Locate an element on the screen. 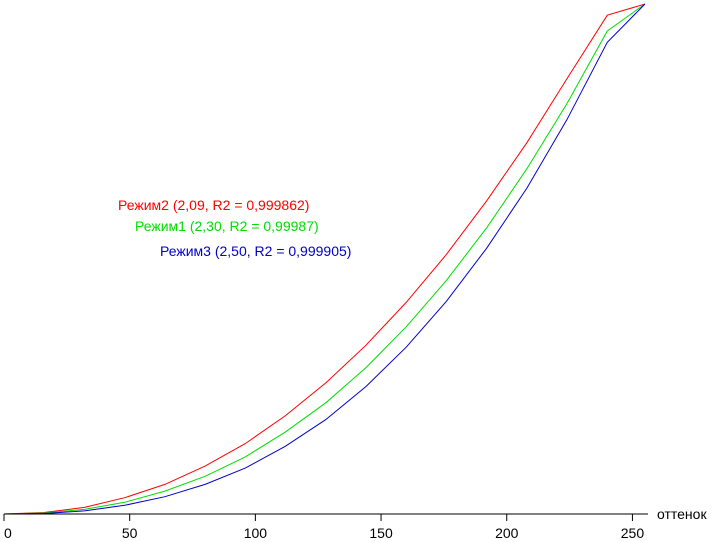 Image resolution: width=712 pixels, height=542 pixels. legend-entry-режим1: Режим1 (2,30, R2 = 0,99987) is located at coordinates (227, 226).